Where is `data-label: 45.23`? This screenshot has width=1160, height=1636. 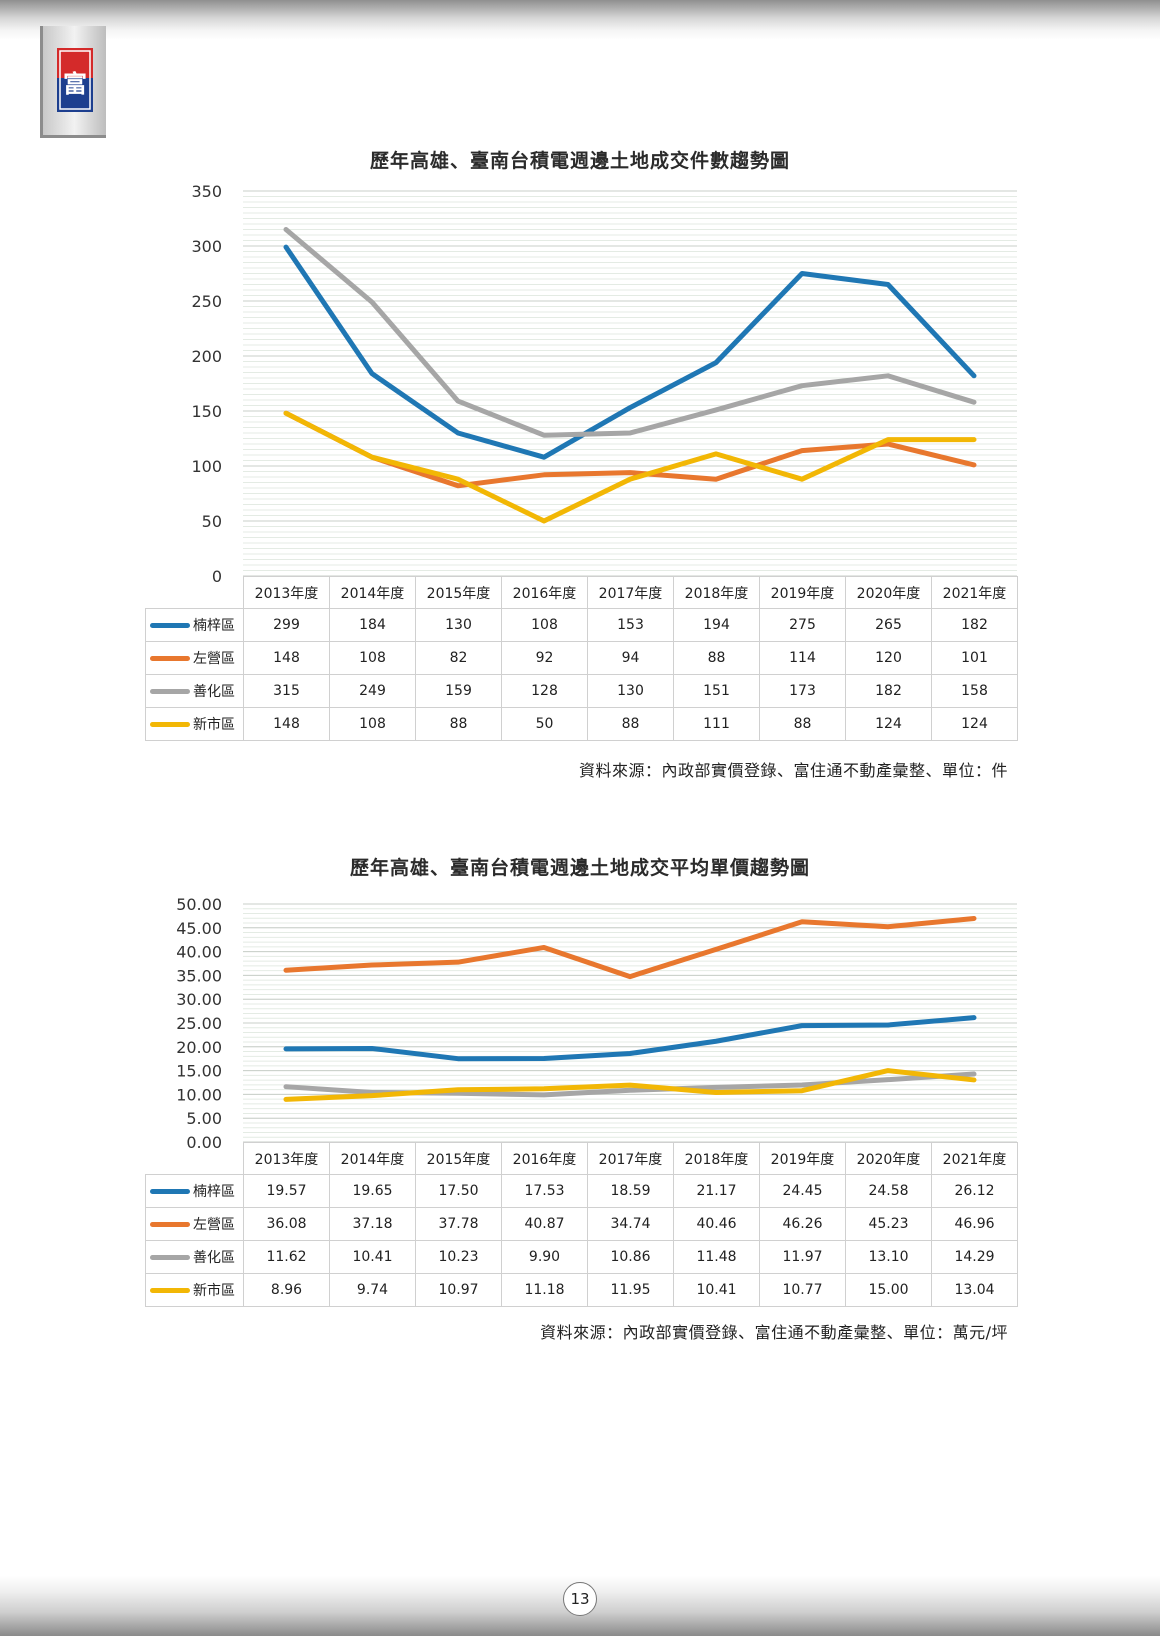 data-label: 45.23 is located at coordinates (888, 1224).